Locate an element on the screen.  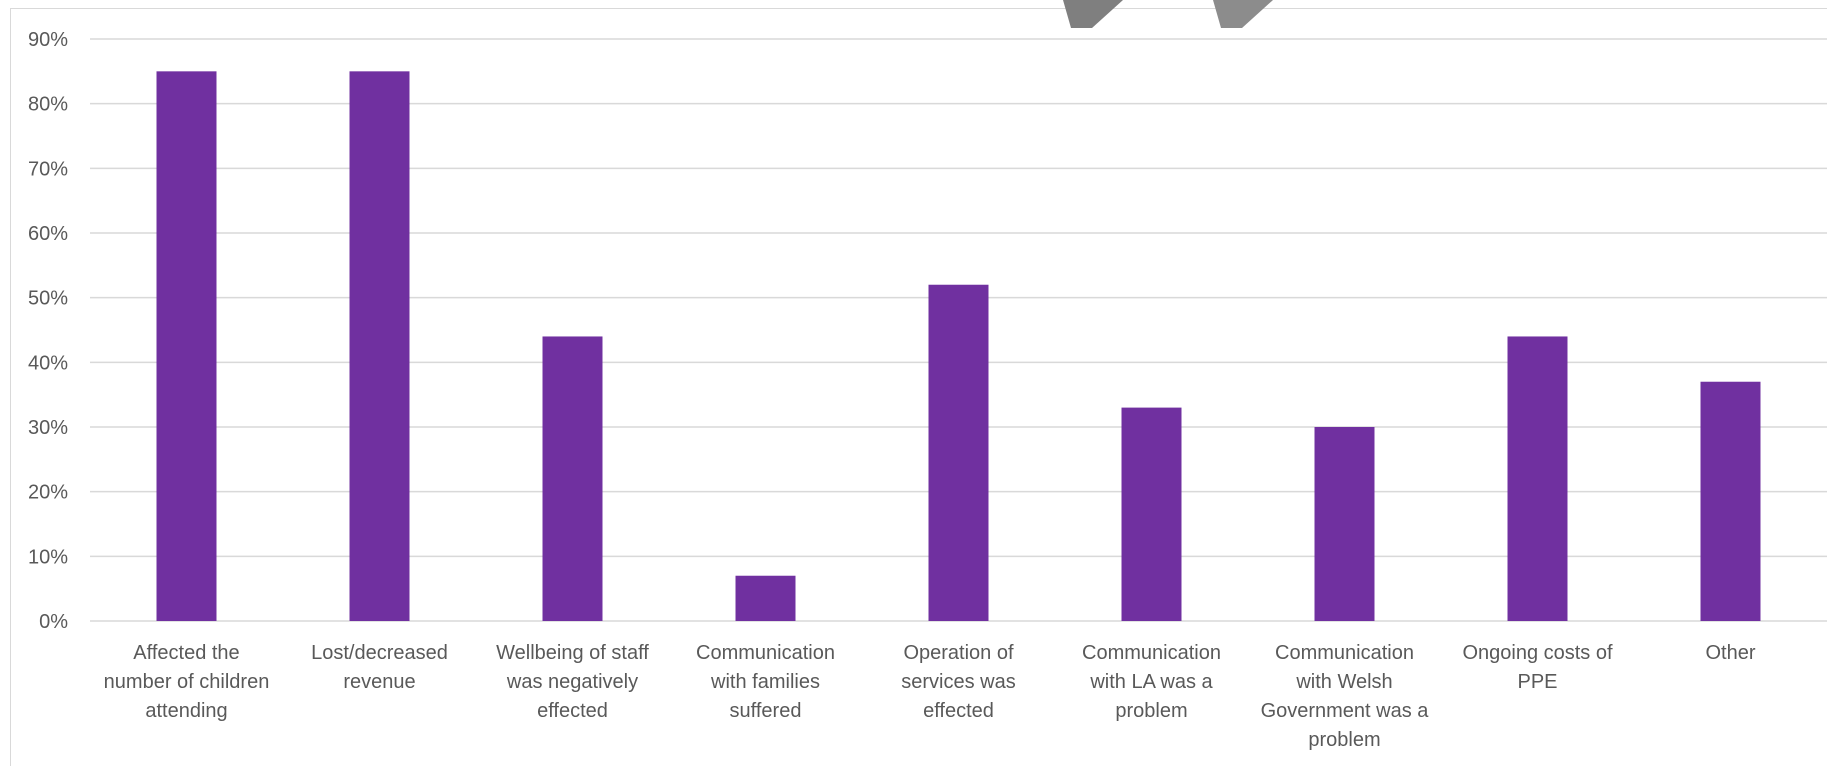
y-tick-label: 50% is located at coordinates (48, 299).